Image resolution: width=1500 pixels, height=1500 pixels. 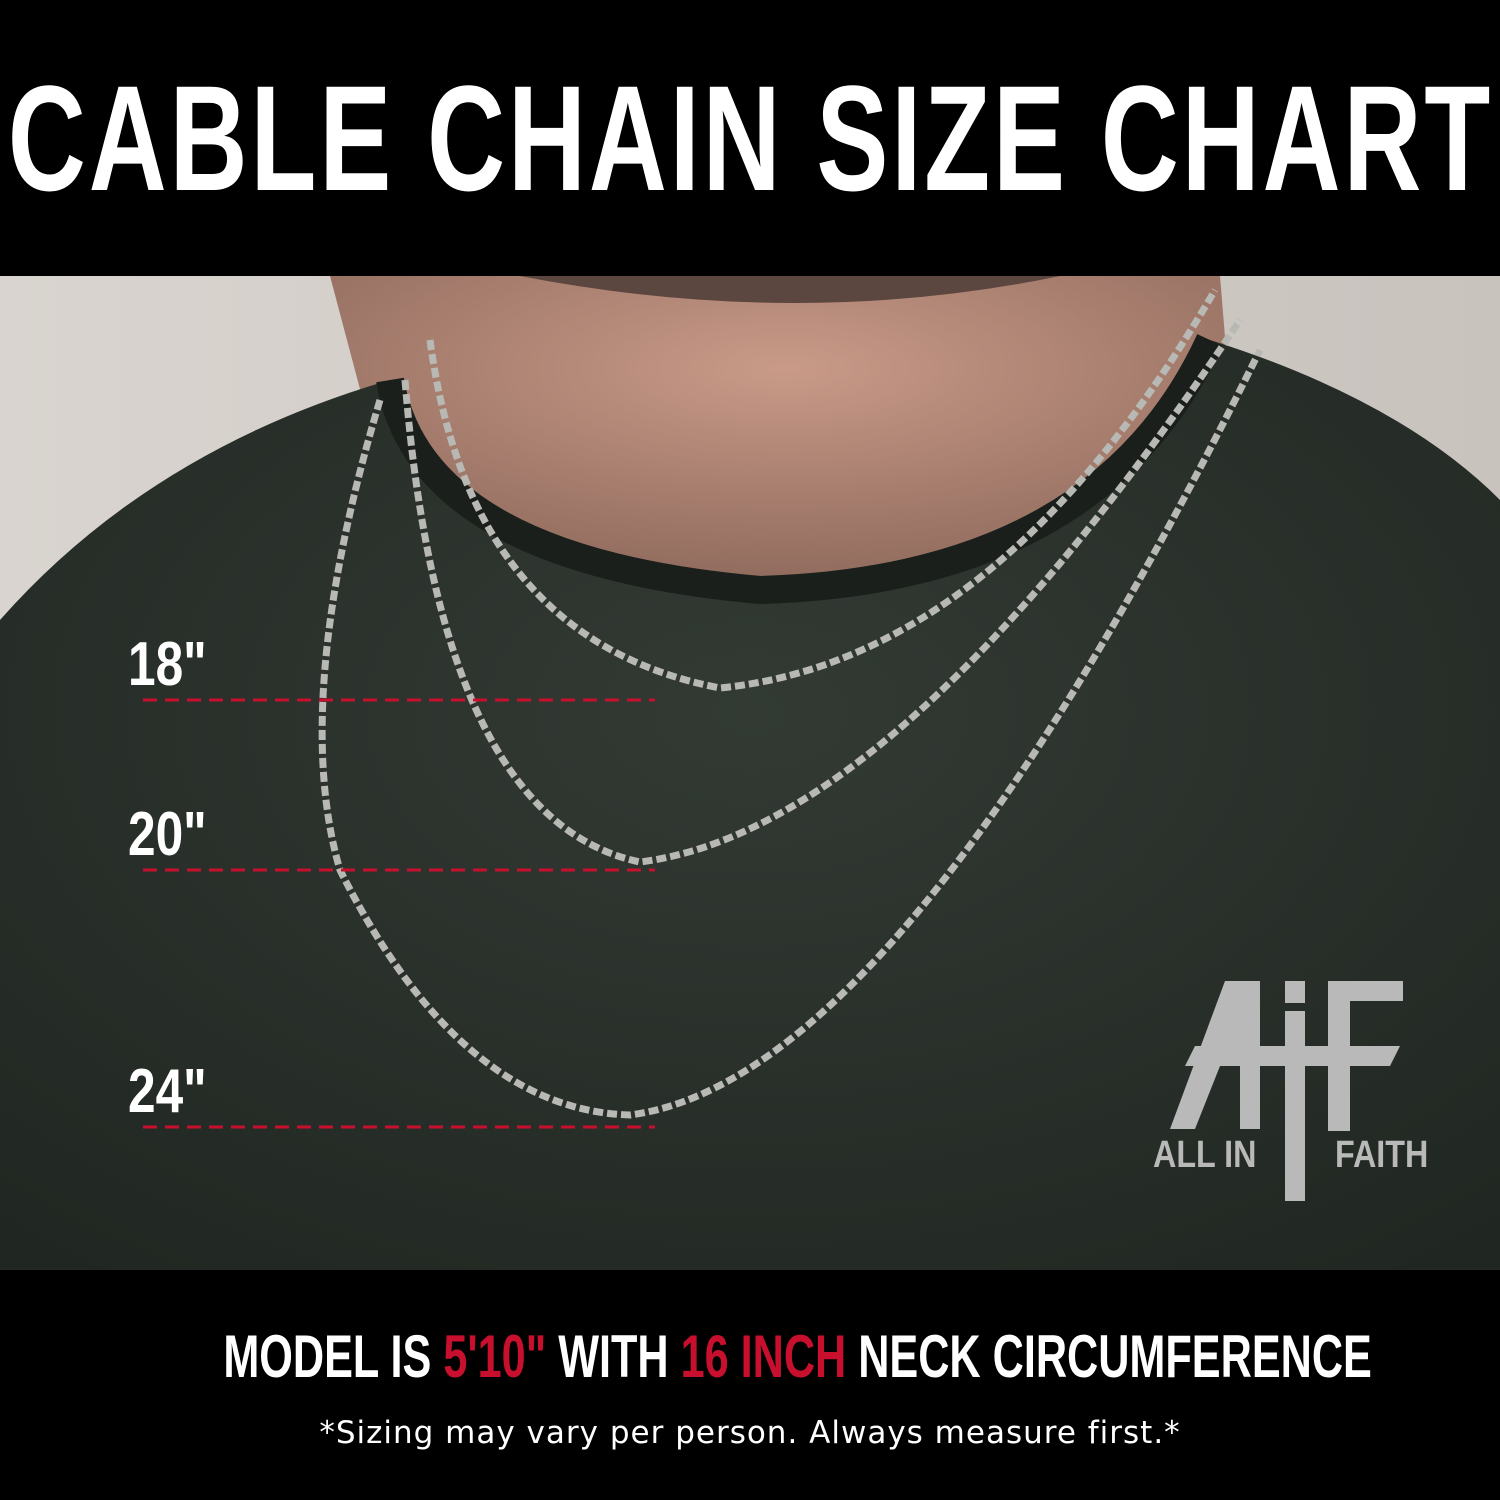 What do you see at coordinates (1286, 1091) in the screenshot?
I see `aif-monogram` at bounding box center [1286, 1091].